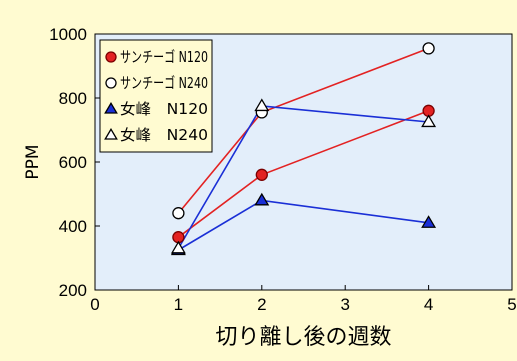  What do you see at coordinates (428, 304) in the screenshot?
I see `x-tick-label: 4` at bounding box center [428, 304].